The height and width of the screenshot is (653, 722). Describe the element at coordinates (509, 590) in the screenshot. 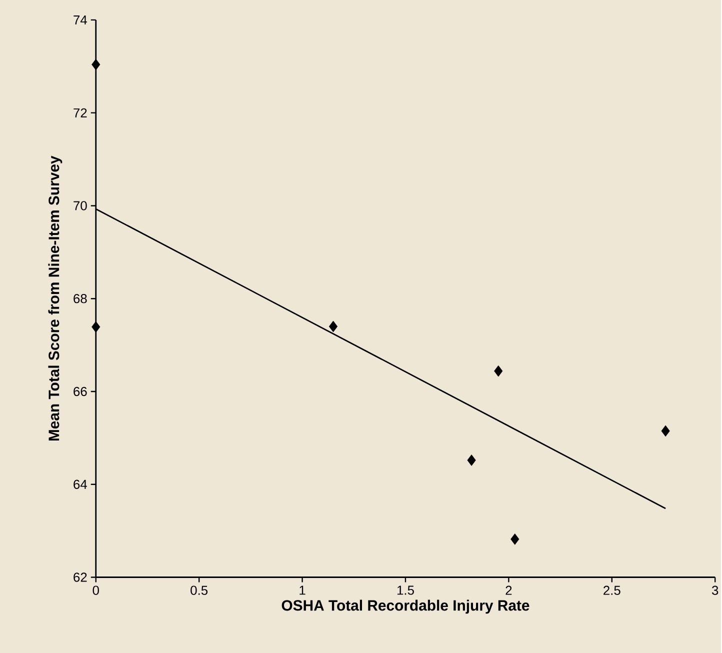

I see `x-tick-label: 2` at that location.